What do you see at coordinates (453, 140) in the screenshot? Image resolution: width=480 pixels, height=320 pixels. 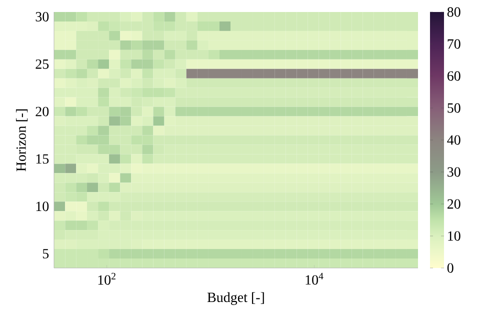 I see `color-bar-label: 40` at bounding box center [453, 140].